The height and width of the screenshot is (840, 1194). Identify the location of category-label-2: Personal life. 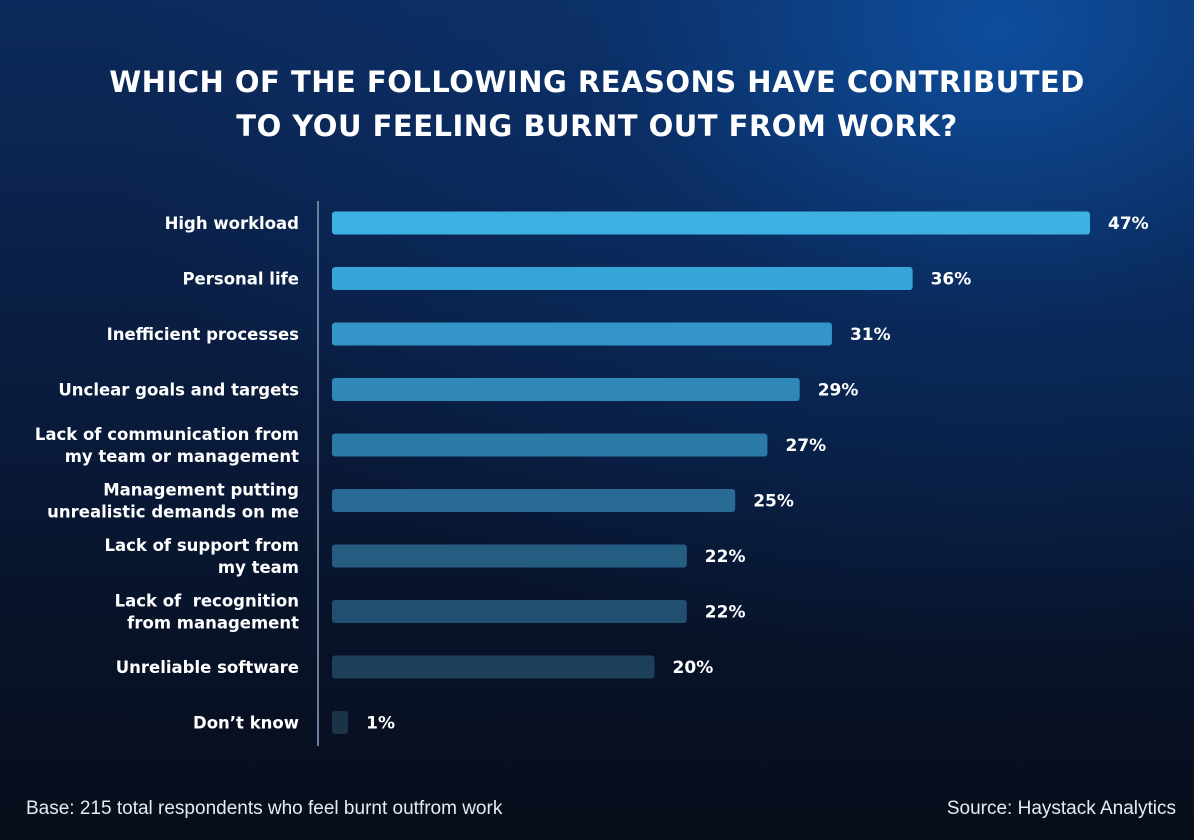
(240, 279).